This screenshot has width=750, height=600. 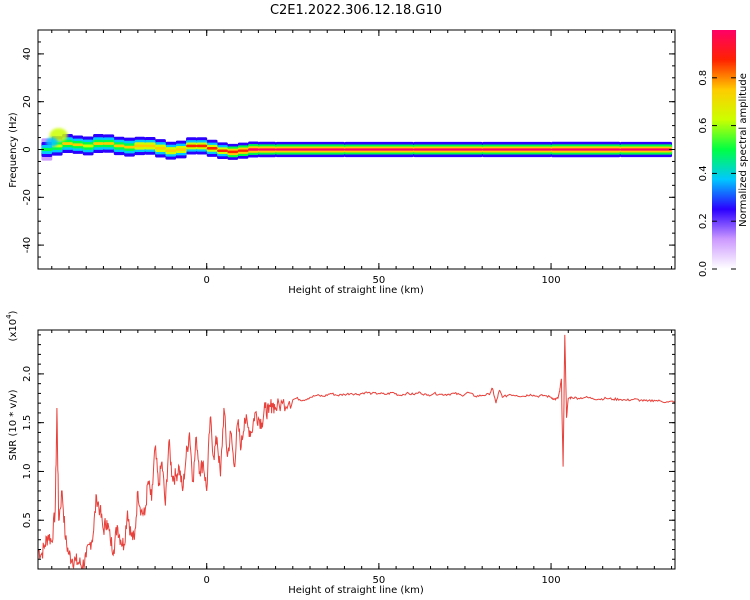 I want to click on colorbar-label: Normalized spectral amplitude, so click(x=743, y=150).